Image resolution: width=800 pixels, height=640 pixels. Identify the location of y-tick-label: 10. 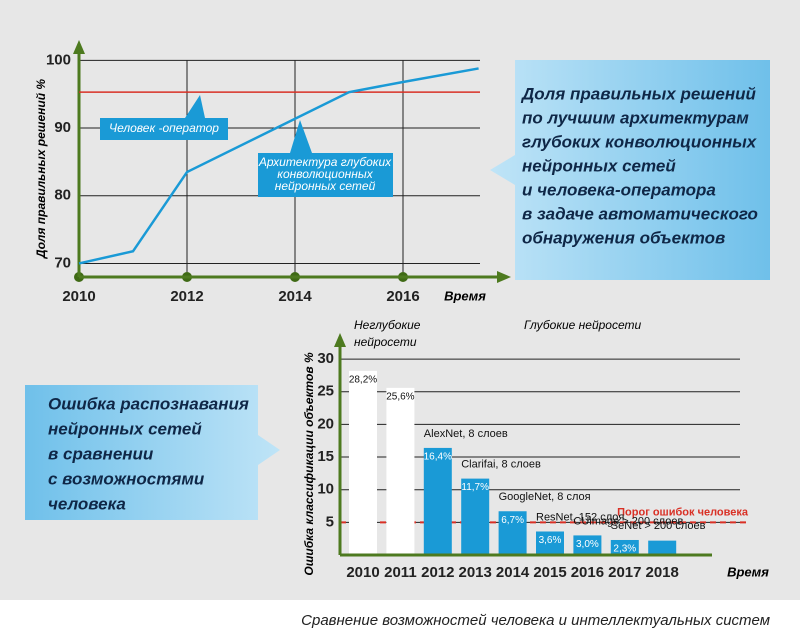
(325, 489).